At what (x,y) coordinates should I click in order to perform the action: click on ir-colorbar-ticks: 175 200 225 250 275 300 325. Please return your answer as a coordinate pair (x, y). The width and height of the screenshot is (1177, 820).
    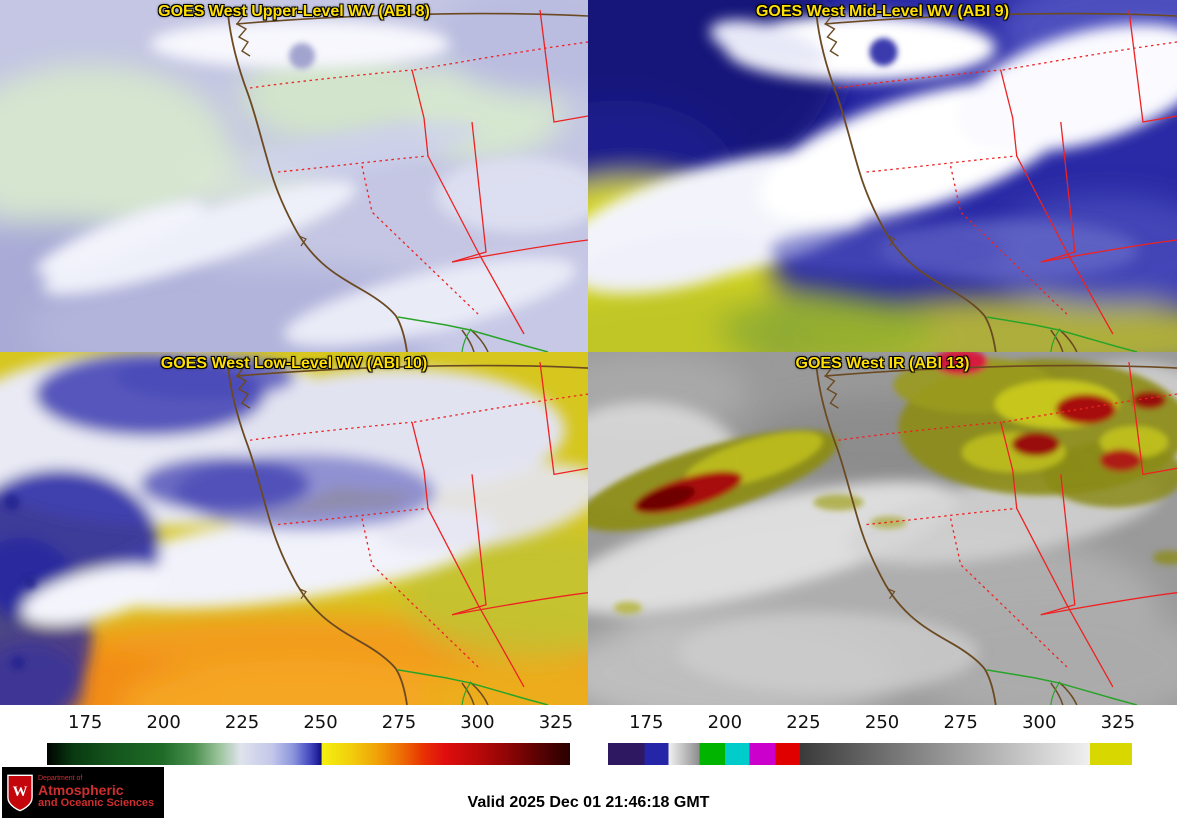
    Looking at the image, I should click on (872, 723).